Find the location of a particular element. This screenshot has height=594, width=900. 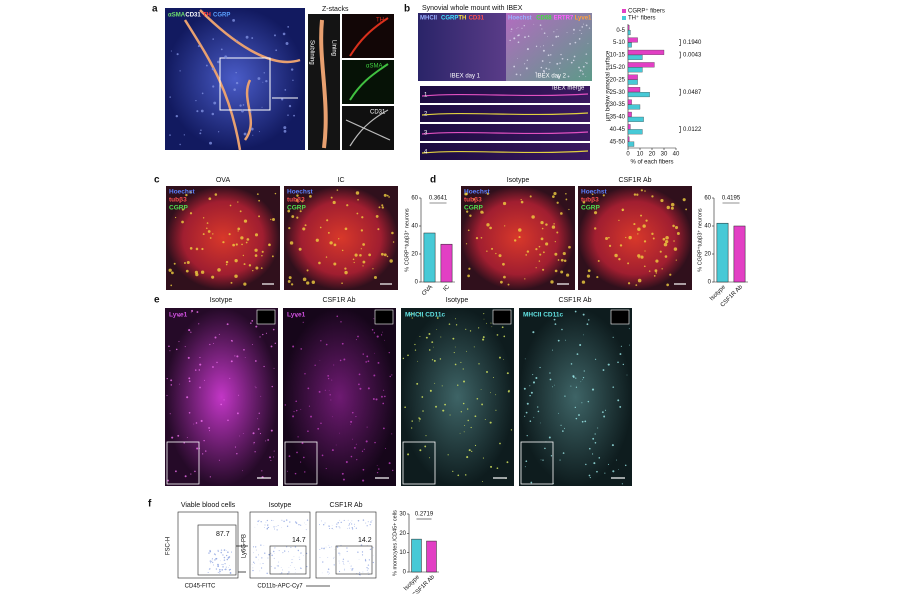

roi-box is located at coordinates (245, 84).